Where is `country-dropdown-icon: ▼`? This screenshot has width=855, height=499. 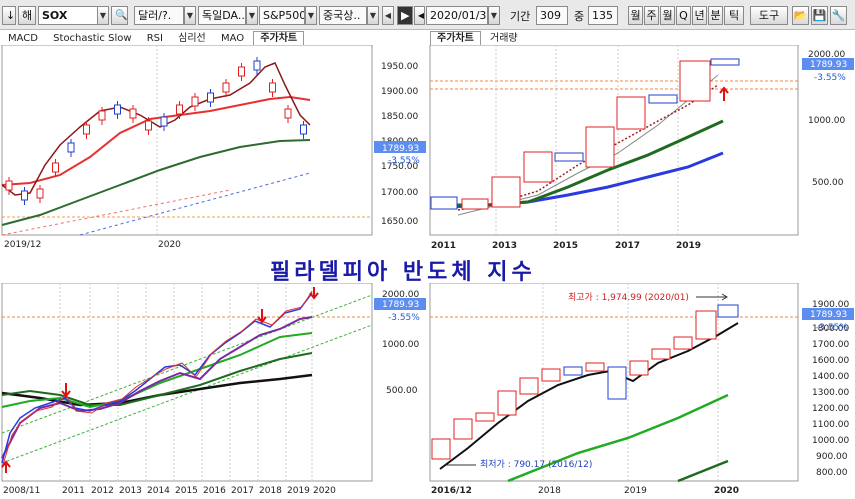
country-dropdown-icon: ▼ is located at coordinates (252, 15).